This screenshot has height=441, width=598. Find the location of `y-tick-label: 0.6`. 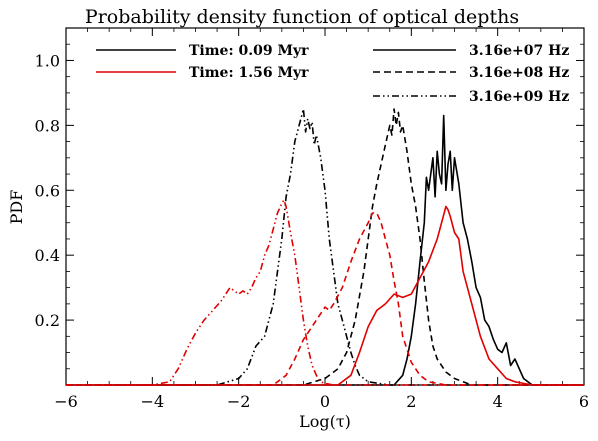

y-tick-label: 0.6 is located at coordinates (47, 190).